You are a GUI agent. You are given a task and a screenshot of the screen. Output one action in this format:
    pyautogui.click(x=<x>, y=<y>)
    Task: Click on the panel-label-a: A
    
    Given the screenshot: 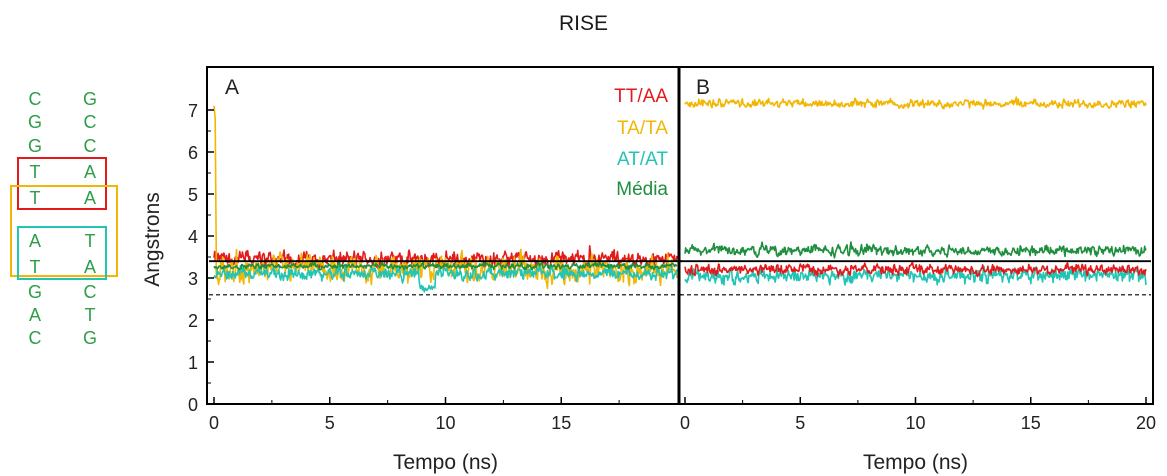 What is the action you would take?
    pyautogui.click(x=232, y=87)
    